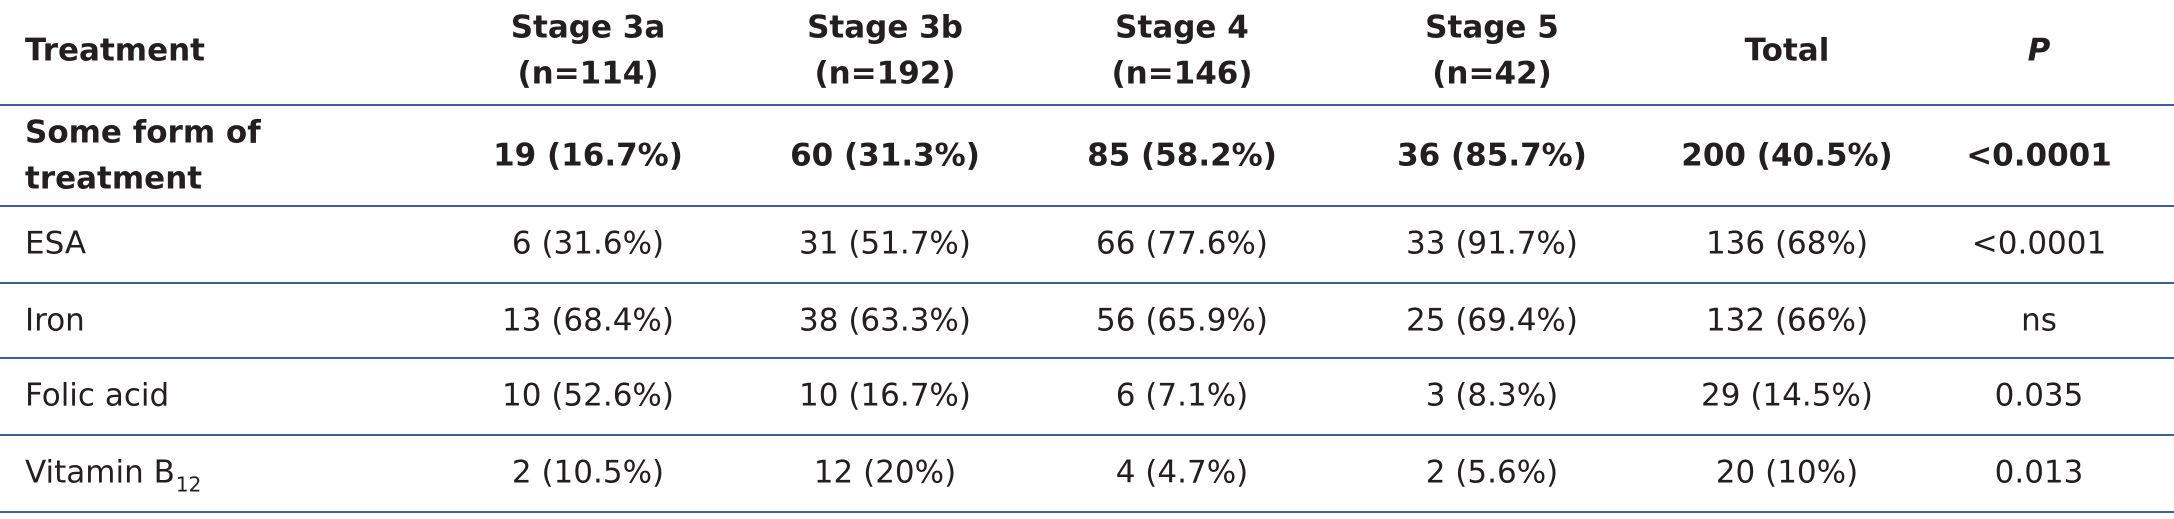 This screenshot has width=2174, height=519. Describe the element at coordinates (588, 244) in the screenshot. I see `cell: 6 (31.6%)` at that location.